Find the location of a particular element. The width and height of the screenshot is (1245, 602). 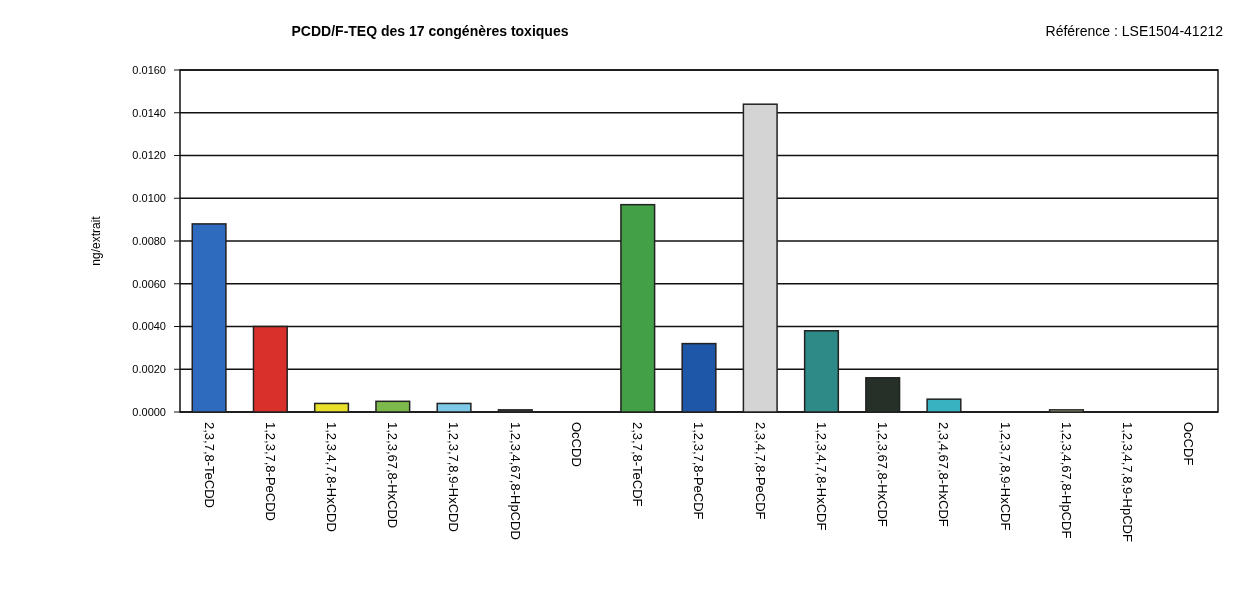

x-tick-label: 1,2,3,7,8-PeCDD is located at coordinates (270, 471).